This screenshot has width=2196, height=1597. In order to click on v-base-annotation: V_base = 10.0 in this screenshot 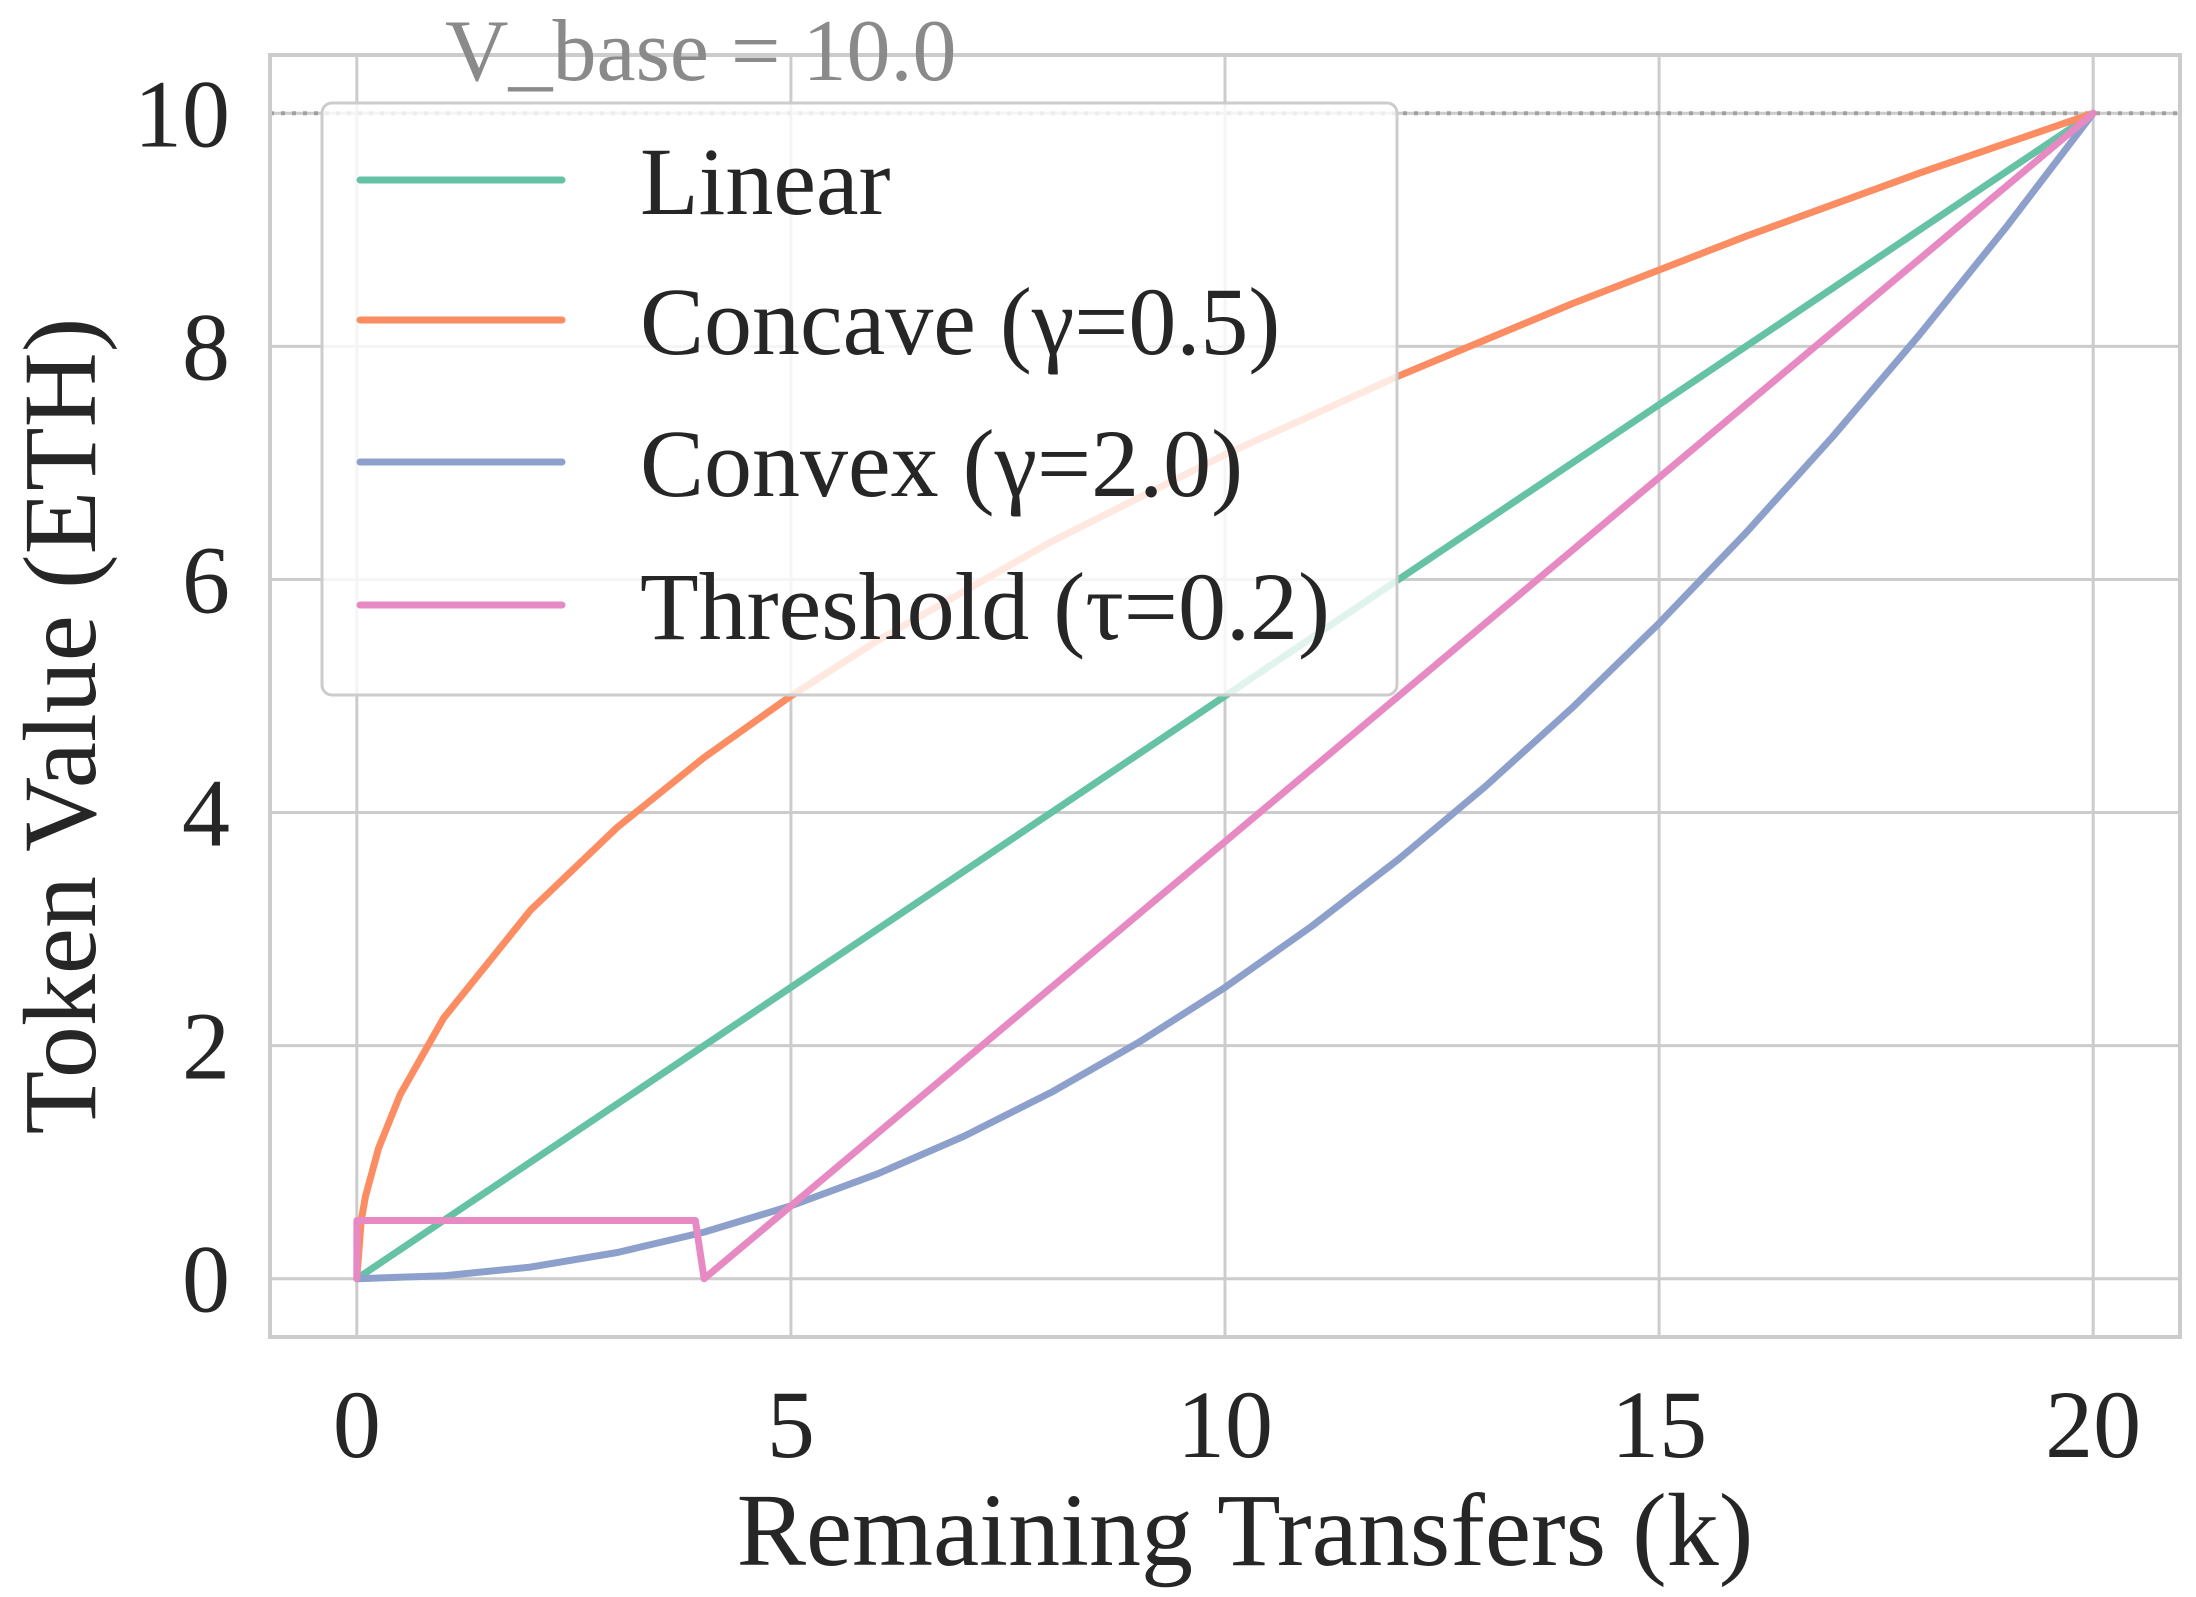, I will do `click(701, 51)`.